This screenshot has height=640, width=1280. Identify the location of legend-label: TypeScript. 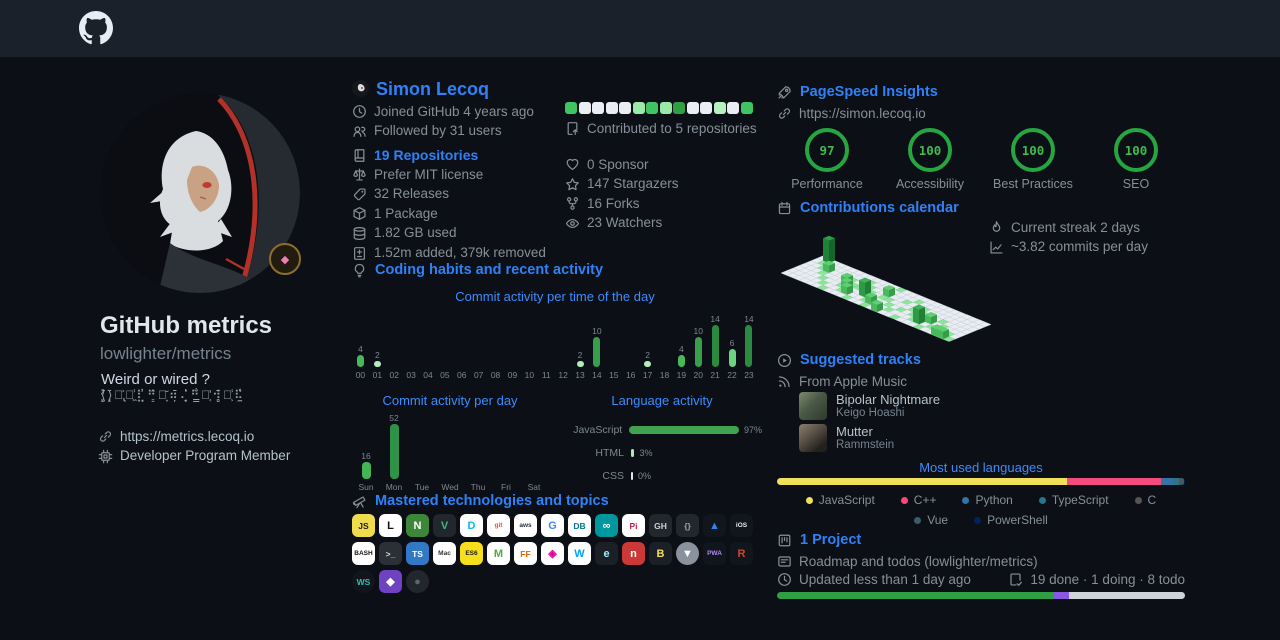
(1080, 500).